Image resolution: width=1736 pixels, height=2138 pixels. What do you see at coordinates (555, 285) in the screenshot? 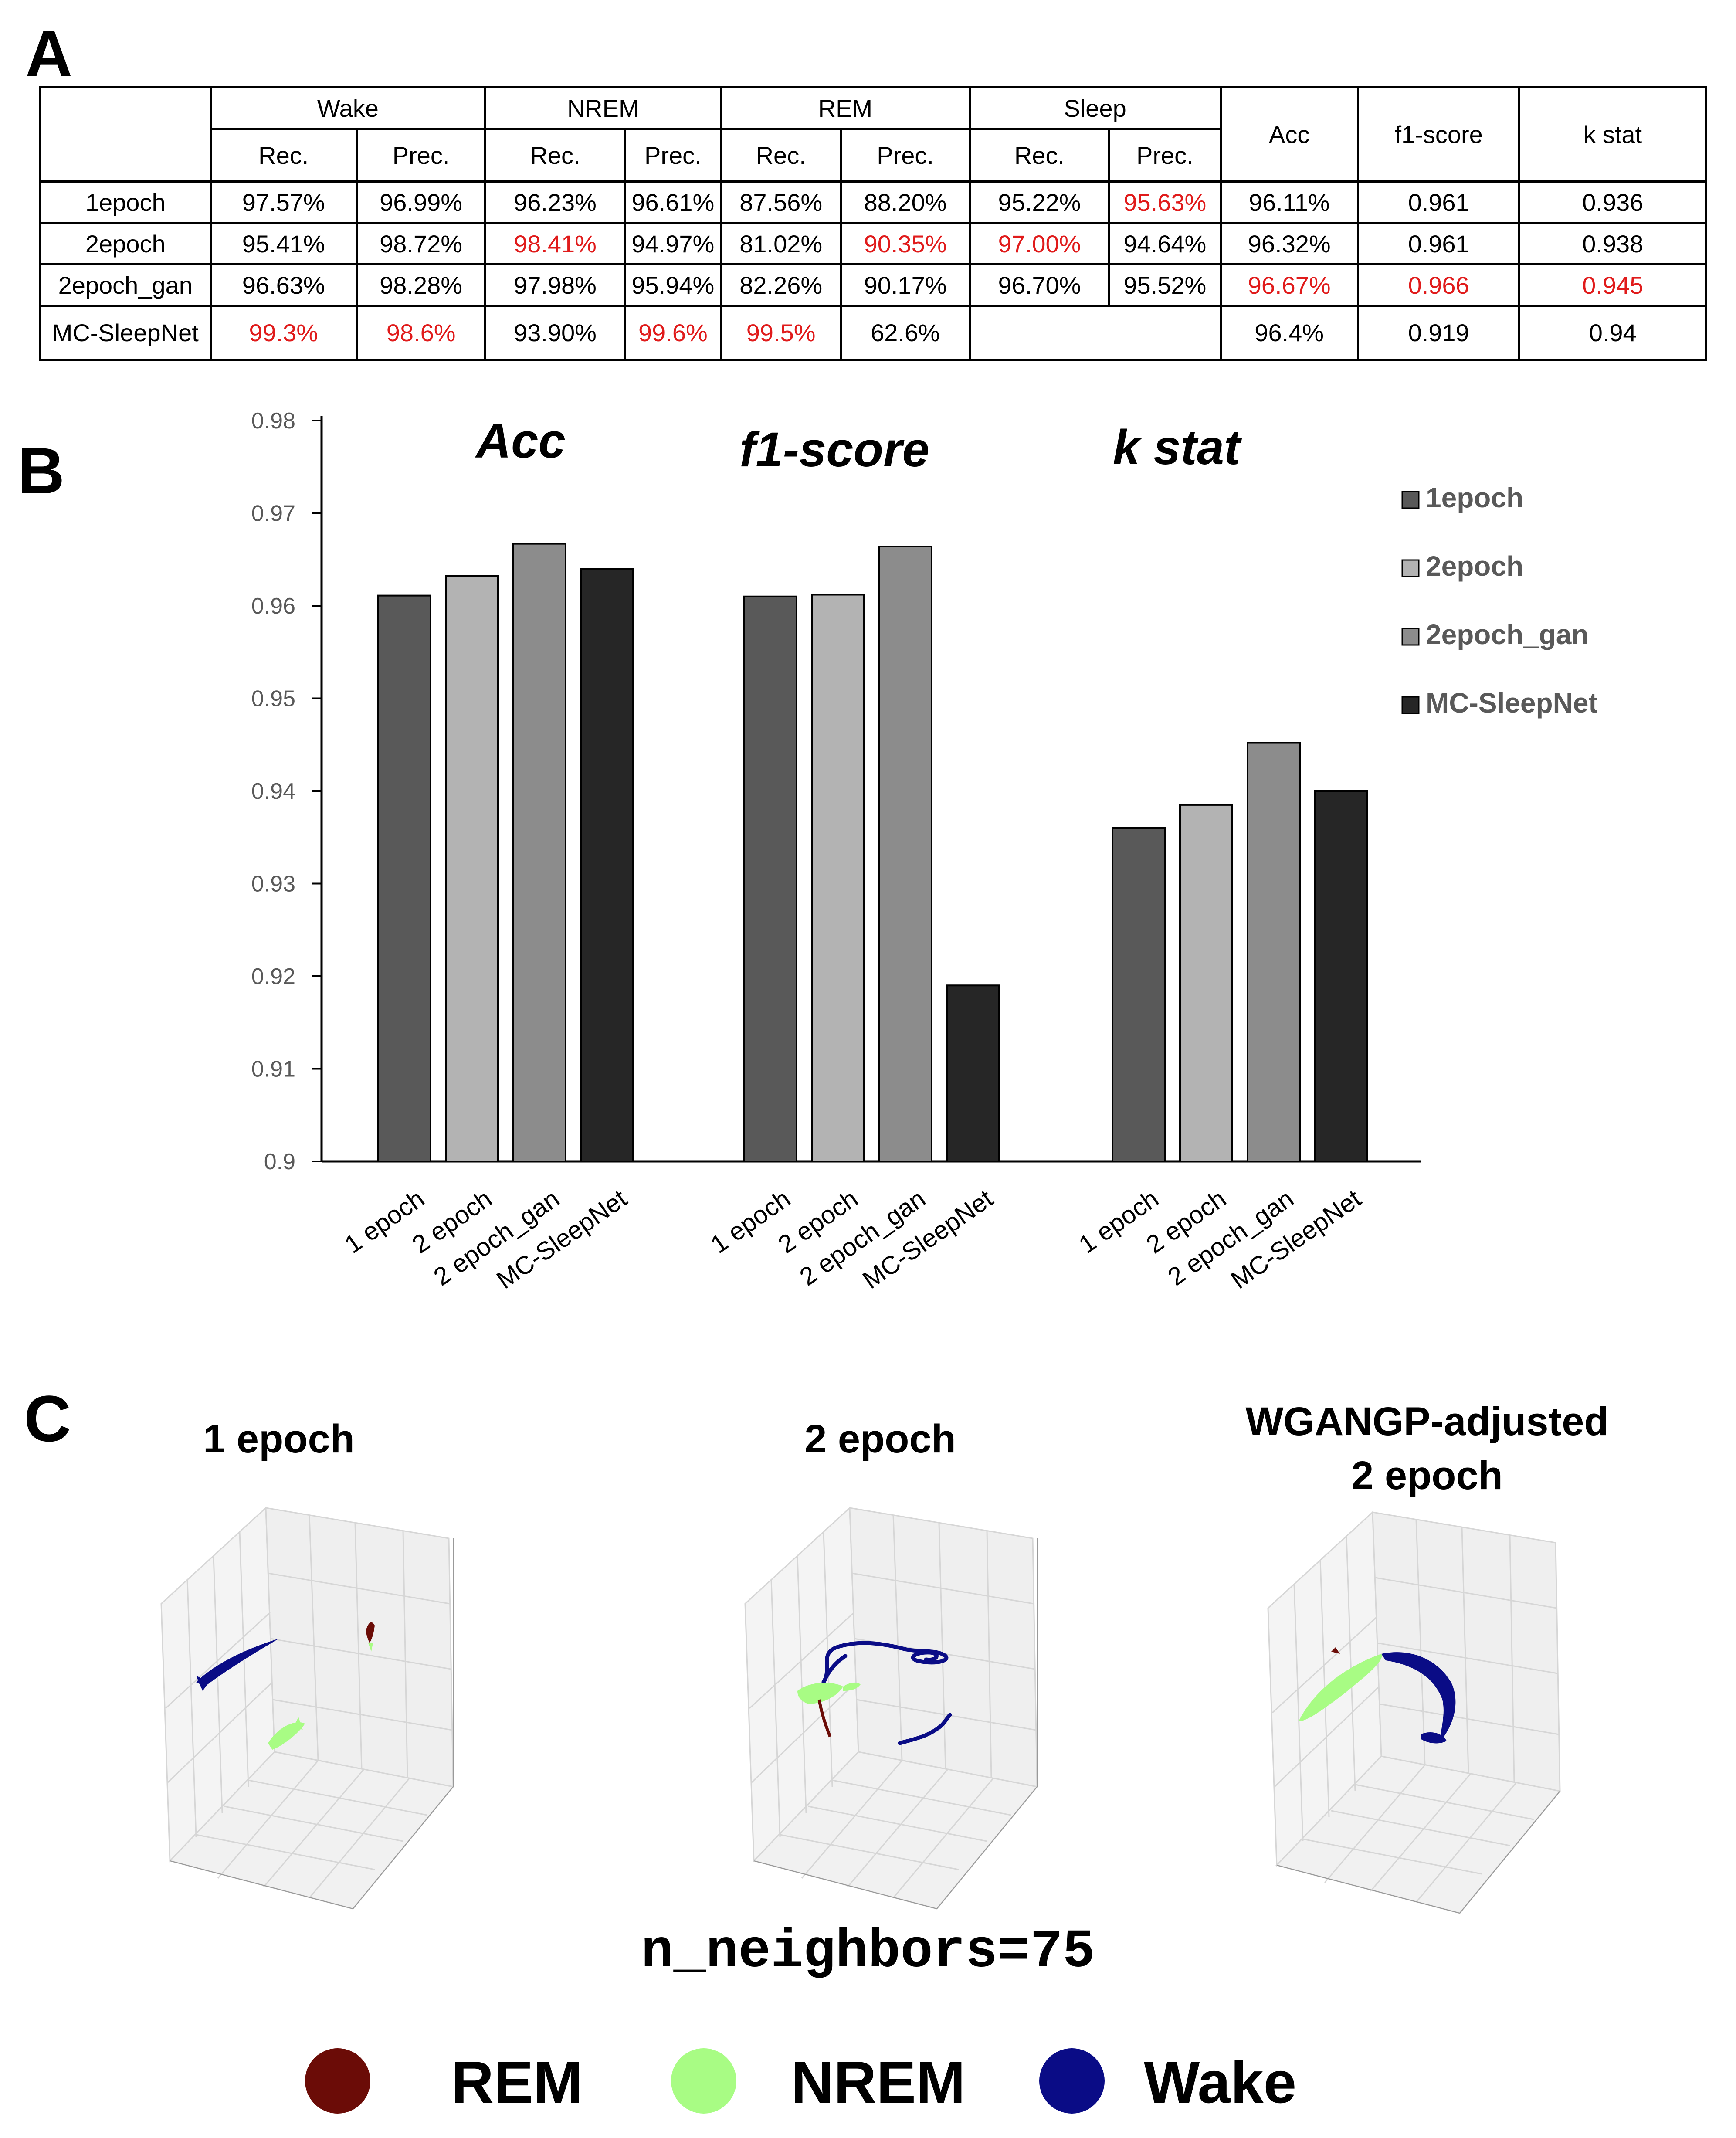
I see `table-cell: 97.98%` at bounding box center [555, 285].